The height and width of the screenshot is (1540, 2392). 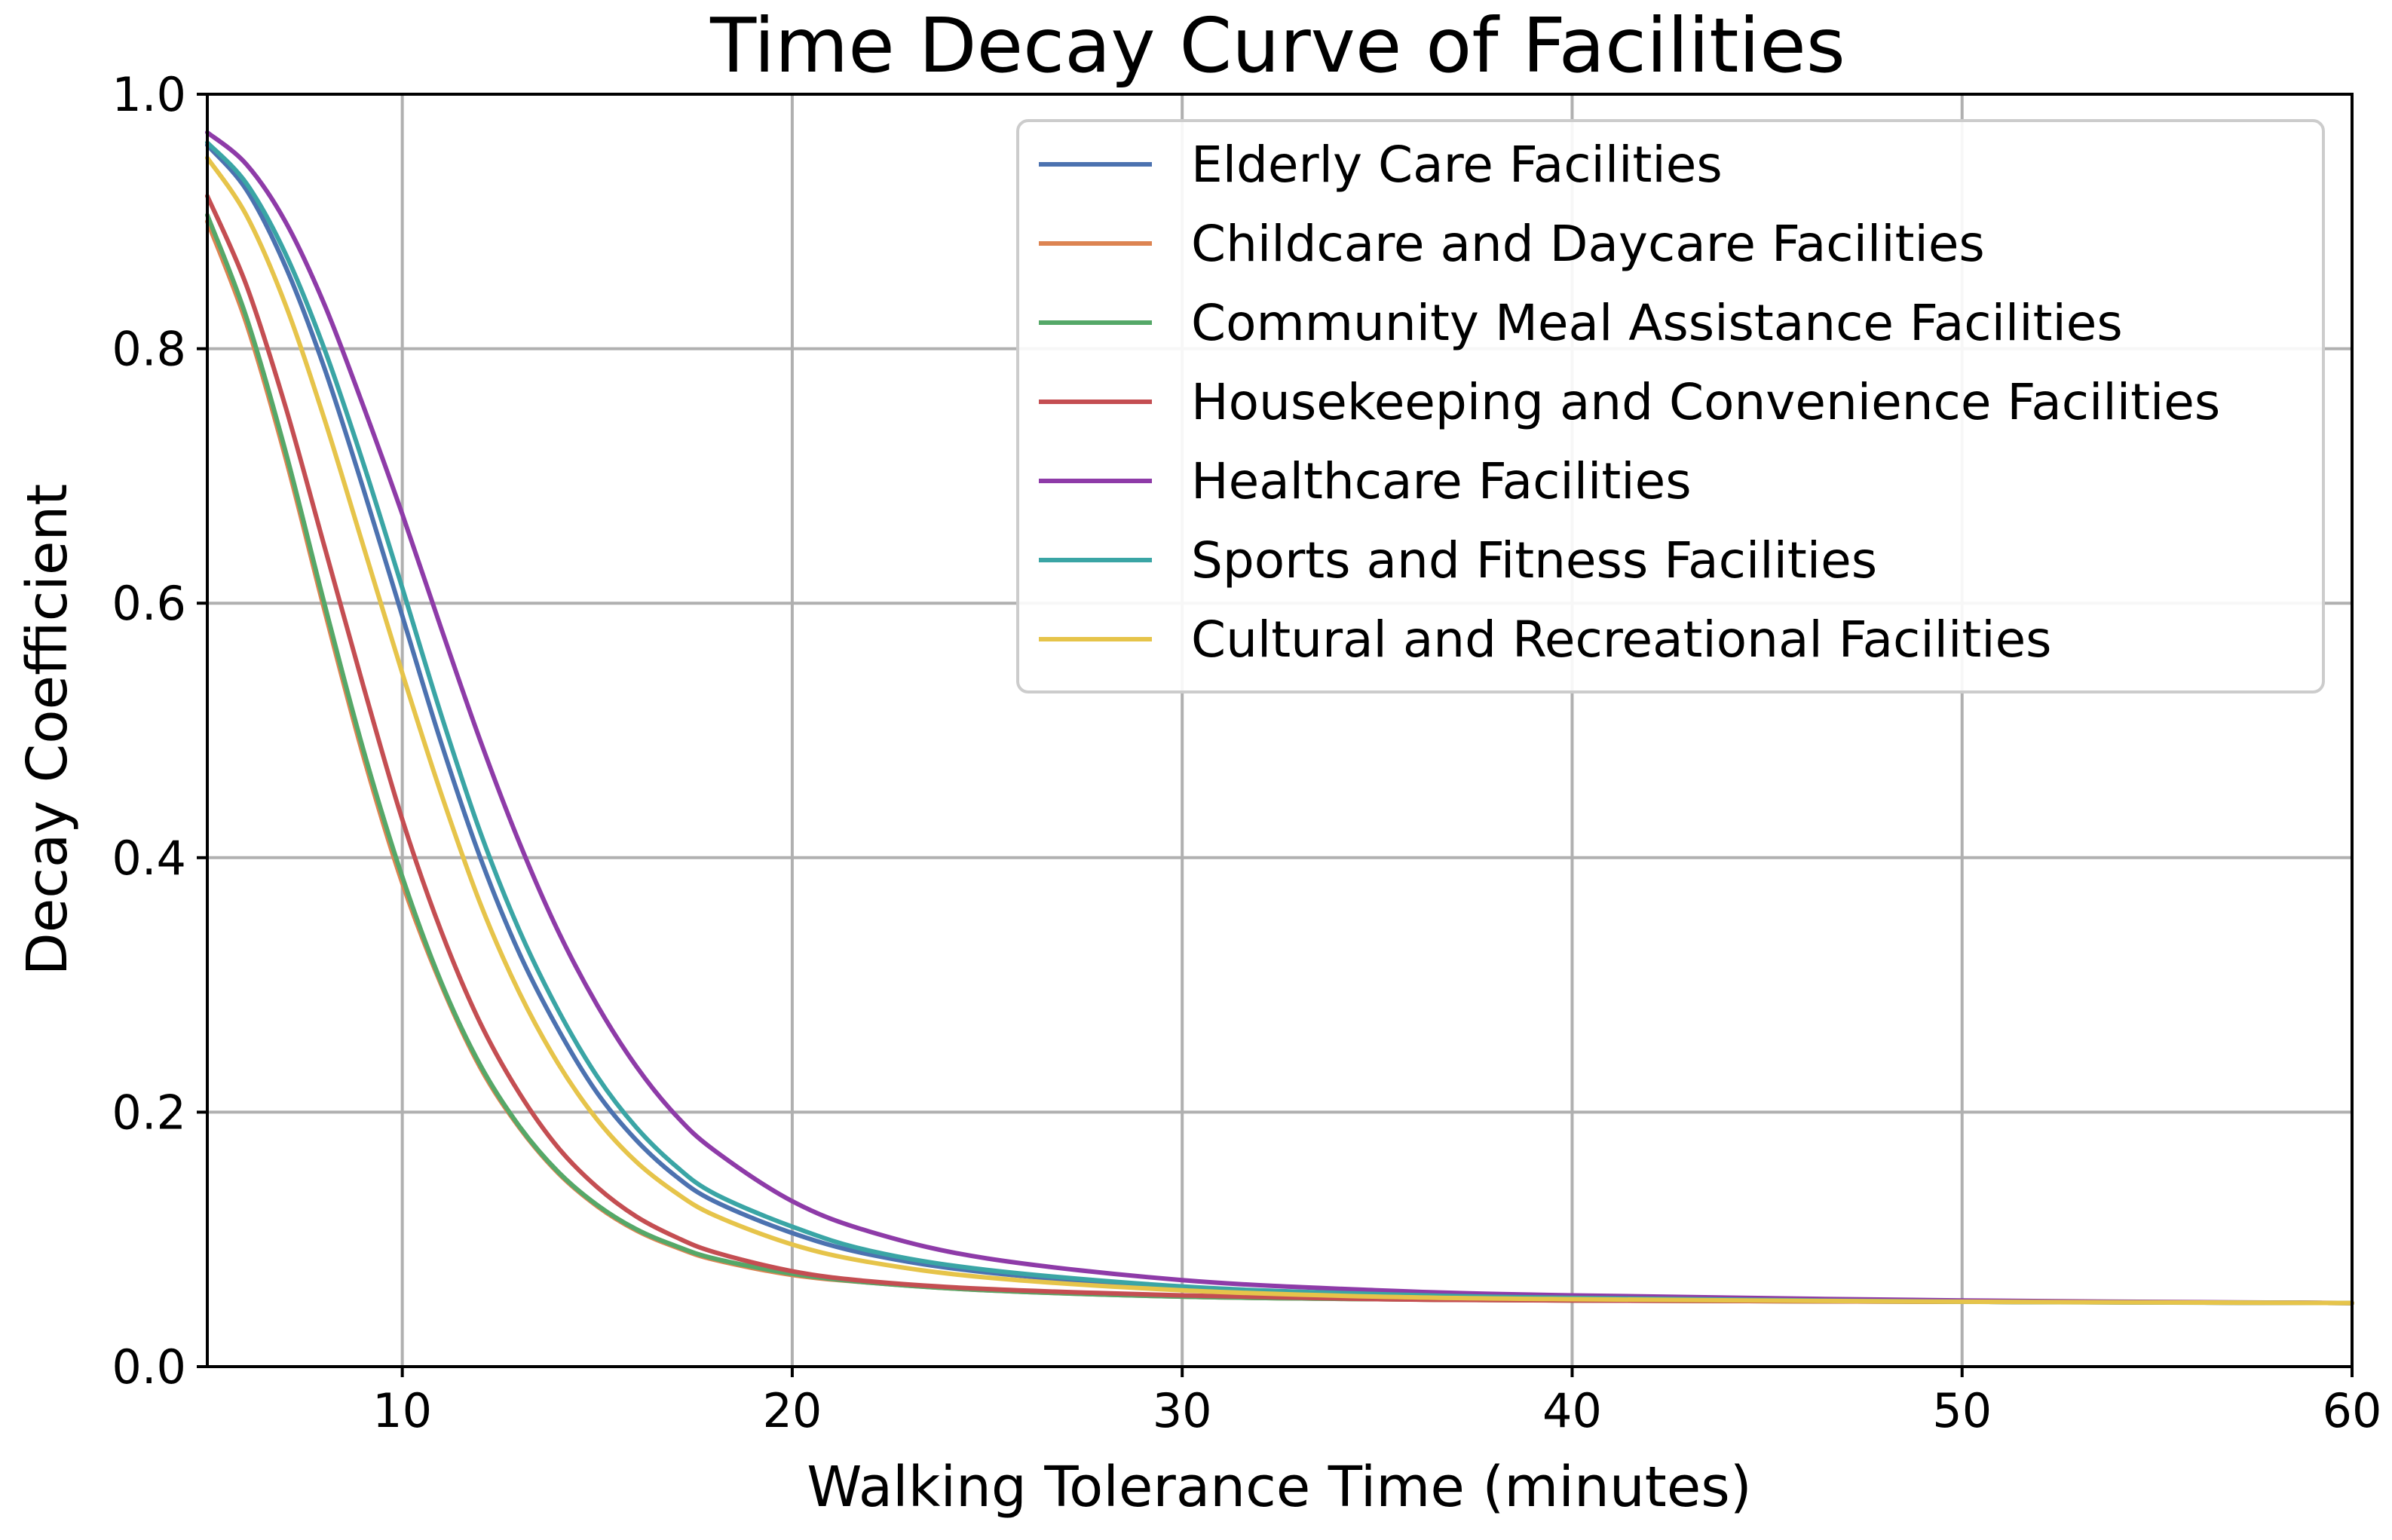 I want to click on legend-label-sports-and-fitness-facilities: Sports and Fitness Facilities, so click(x=1534, y=560).